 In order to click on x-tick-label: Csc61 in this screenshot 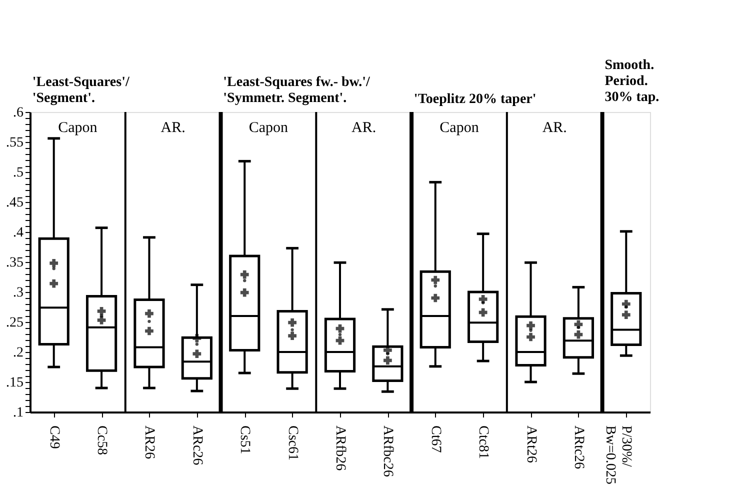, I will do `click(292, 443)`.